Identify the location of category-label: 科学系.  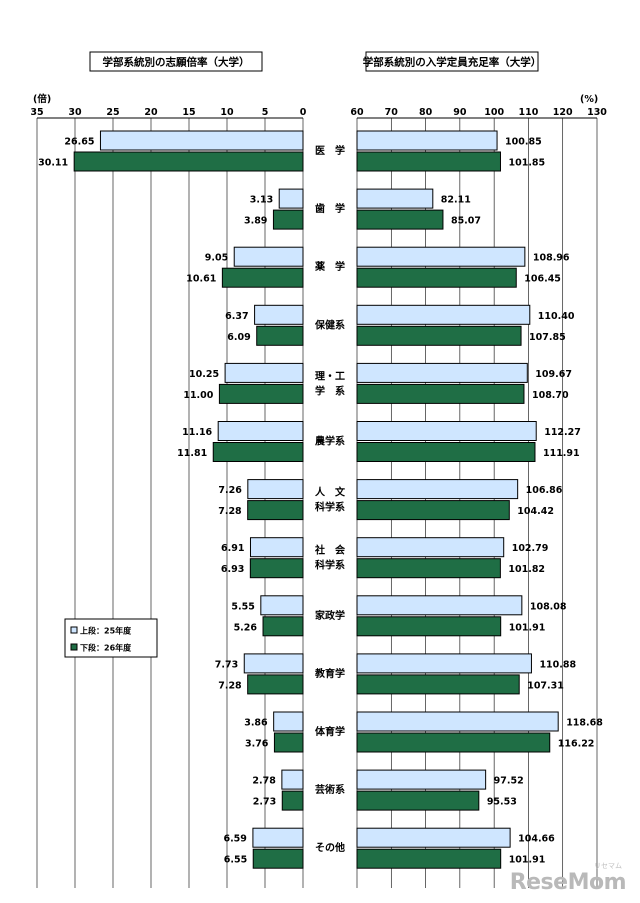
(330, 565).